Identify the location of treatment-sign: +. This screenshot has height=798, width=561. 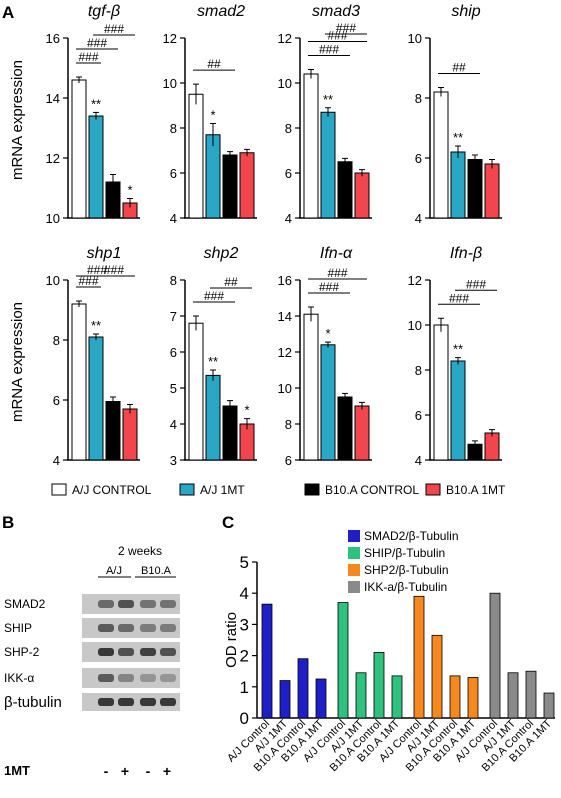
(167, 771).